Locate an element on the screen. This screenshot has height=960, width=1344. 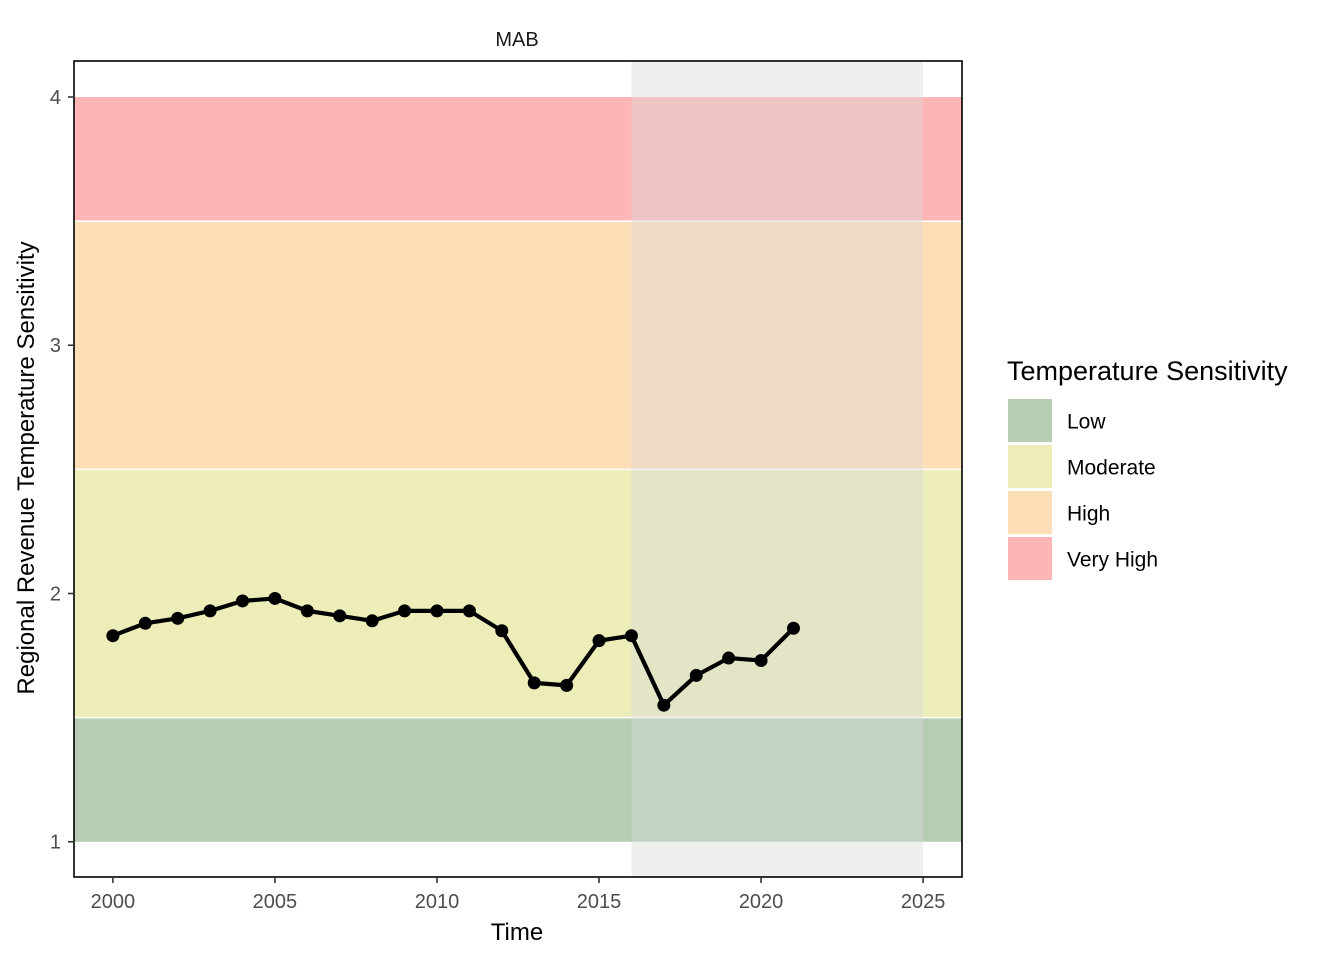
x-tick-label: 2020 is located at coordinates (761, 902).